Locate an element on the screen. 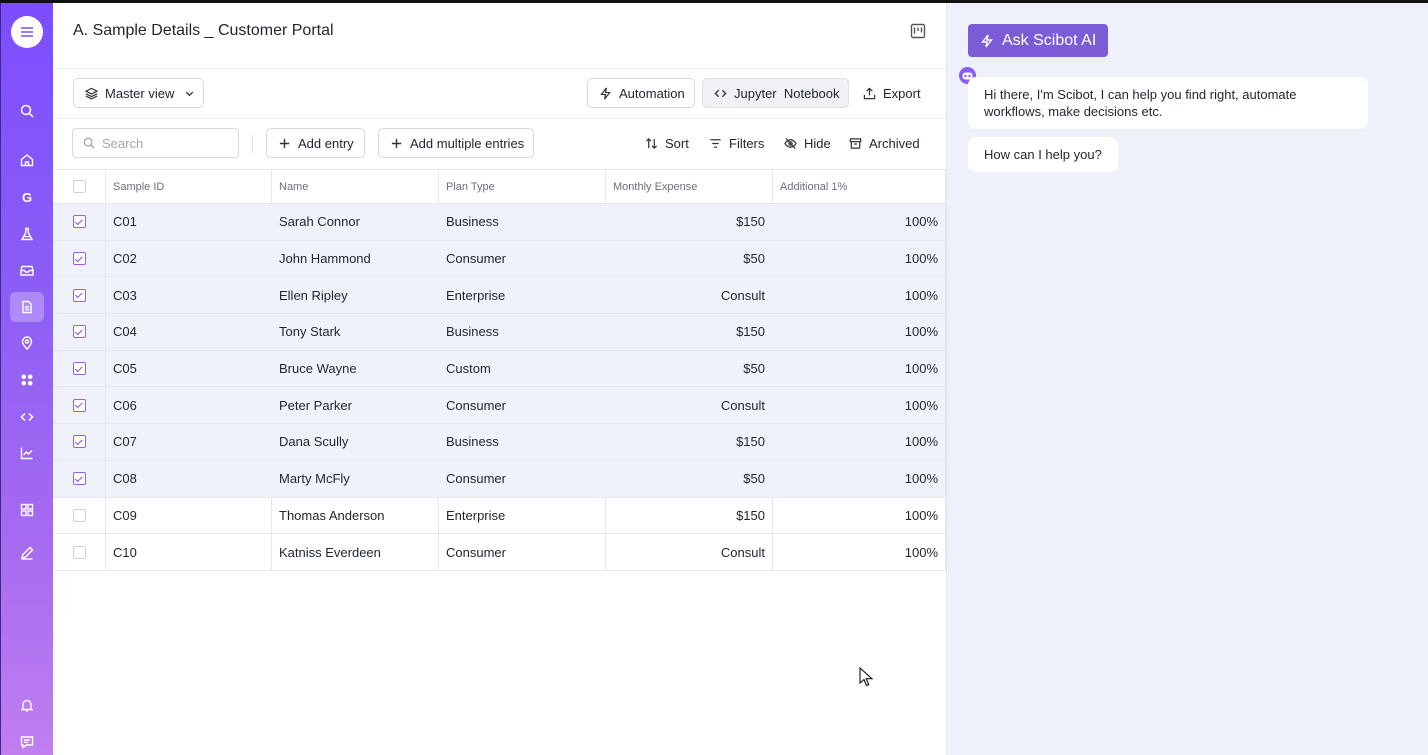 This screenshot has height=755, width=1428. sidebar-item-home is located at coordinates (27, 160).